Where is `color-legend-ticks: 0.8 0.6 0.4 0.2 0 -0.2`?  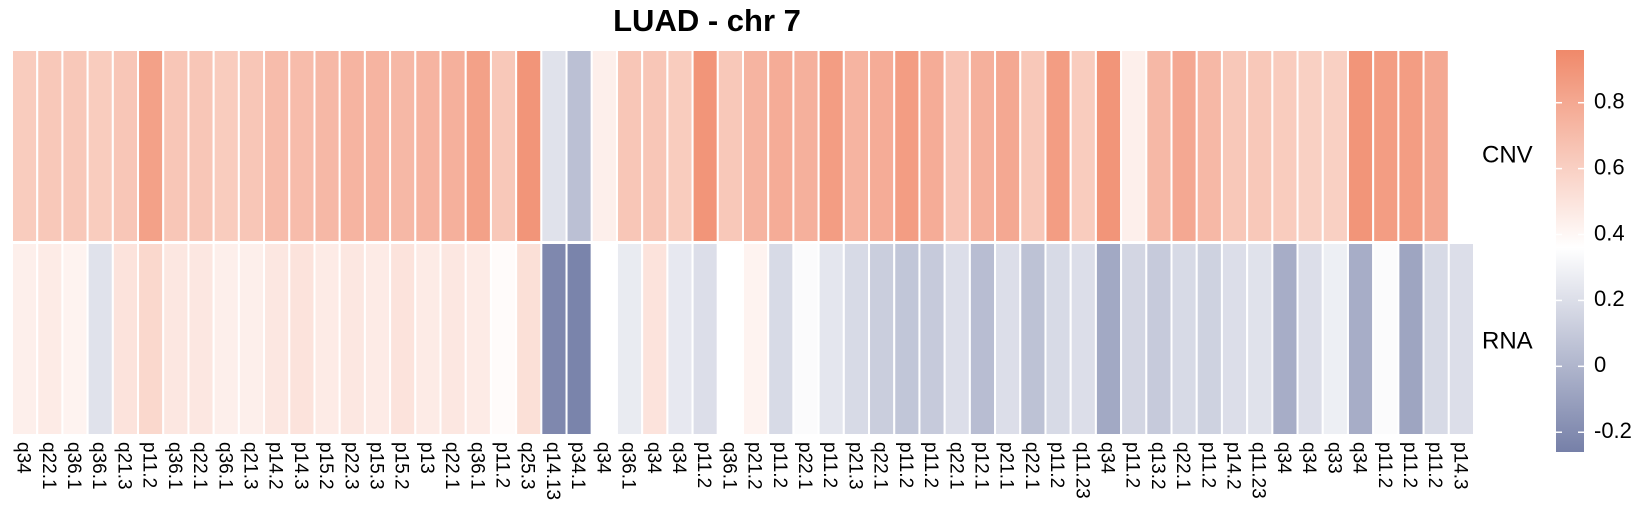 color-legend-ticks: 0.8 0.6 0.4 0.2 0 -0.2 is located at coordinates (1594, 266).